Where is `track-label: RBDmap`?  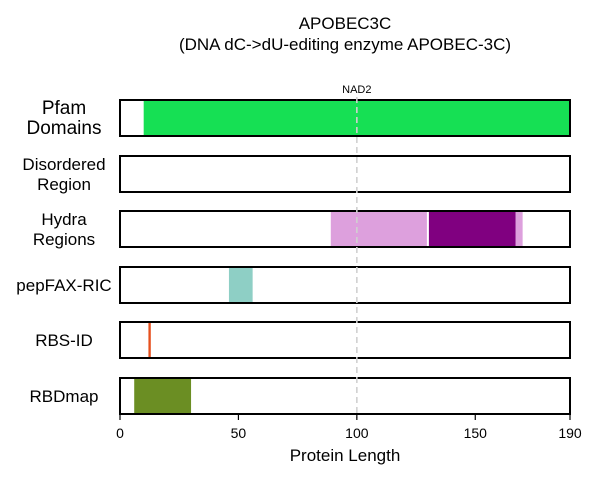
track-label: RBDmap is located at coordinates (64, 396).